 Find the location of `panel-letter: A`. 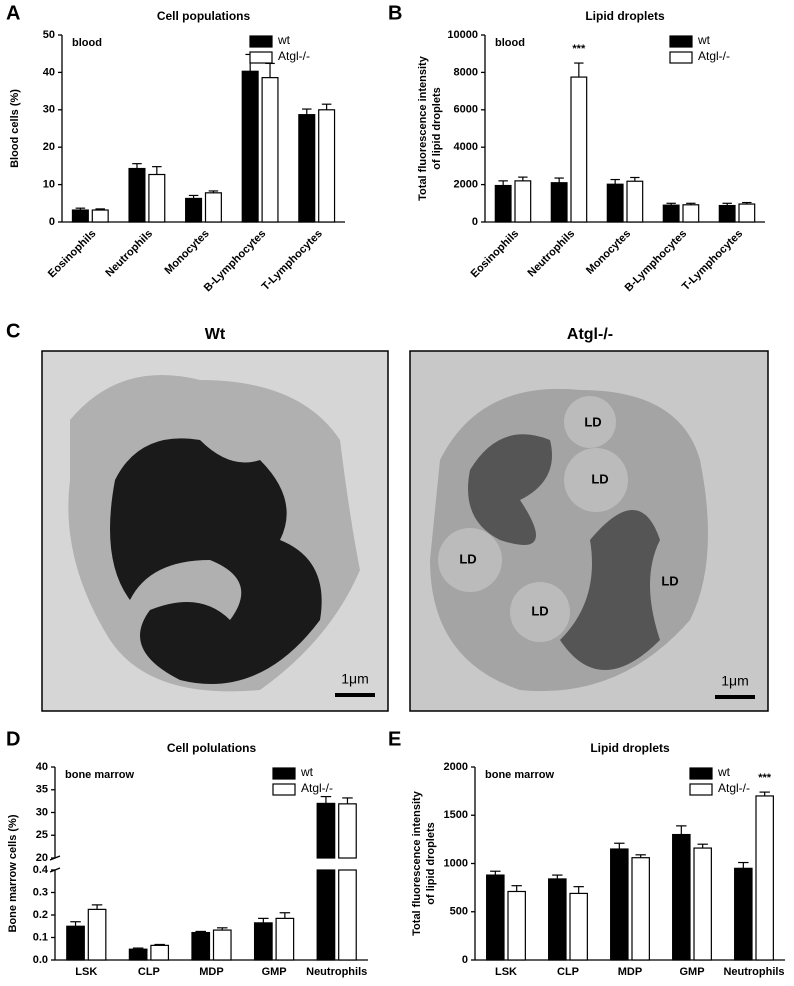

panel-letter: A is located at coordinates (13, 13).